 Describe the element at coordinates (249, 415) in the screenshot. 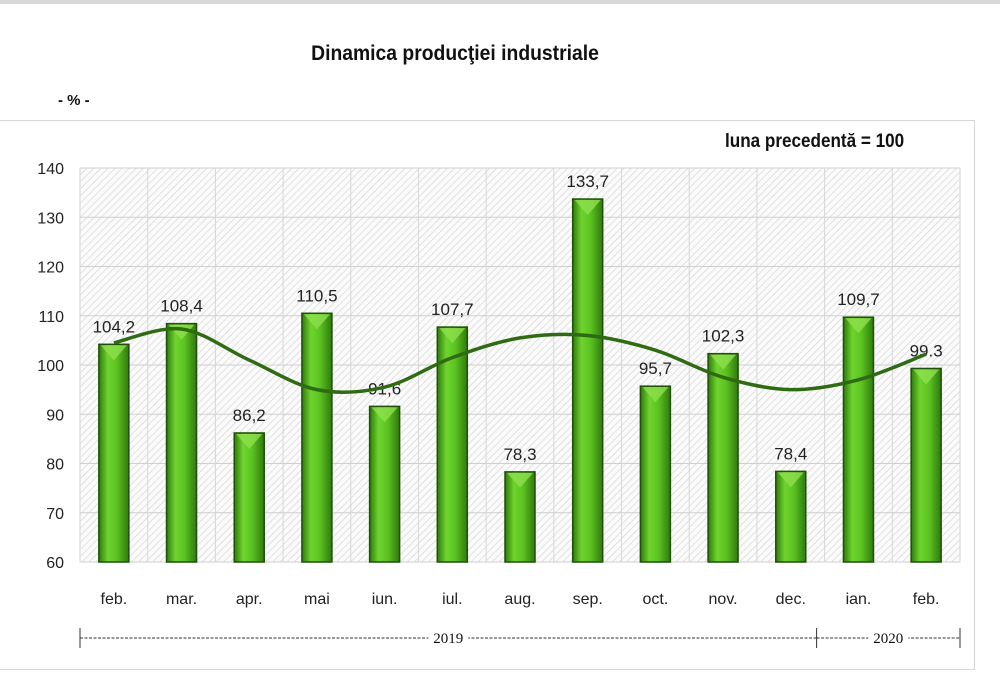

I see `data-label: 86,2` at that location.